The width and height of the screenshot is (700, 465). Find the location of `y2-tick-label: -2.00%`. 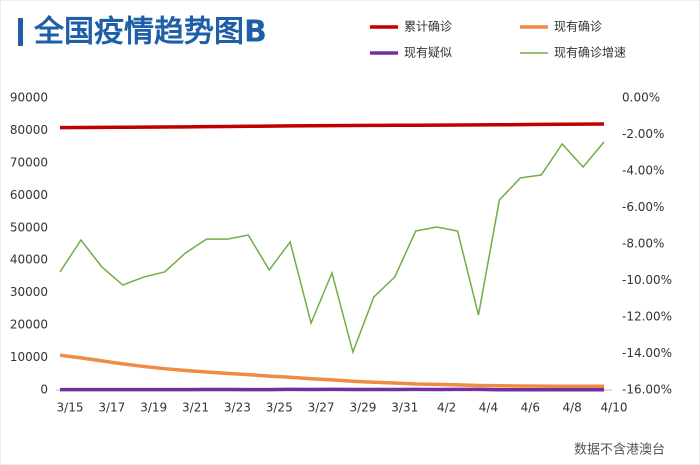

y2-tick-label: -2.00% is located at coordinates (643, 134).